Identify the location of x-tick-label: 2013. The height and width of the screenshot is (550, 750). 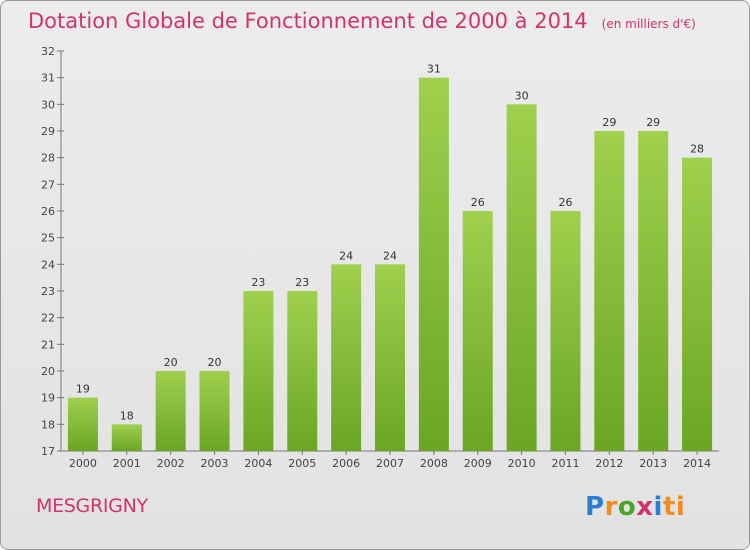
(653, 463).